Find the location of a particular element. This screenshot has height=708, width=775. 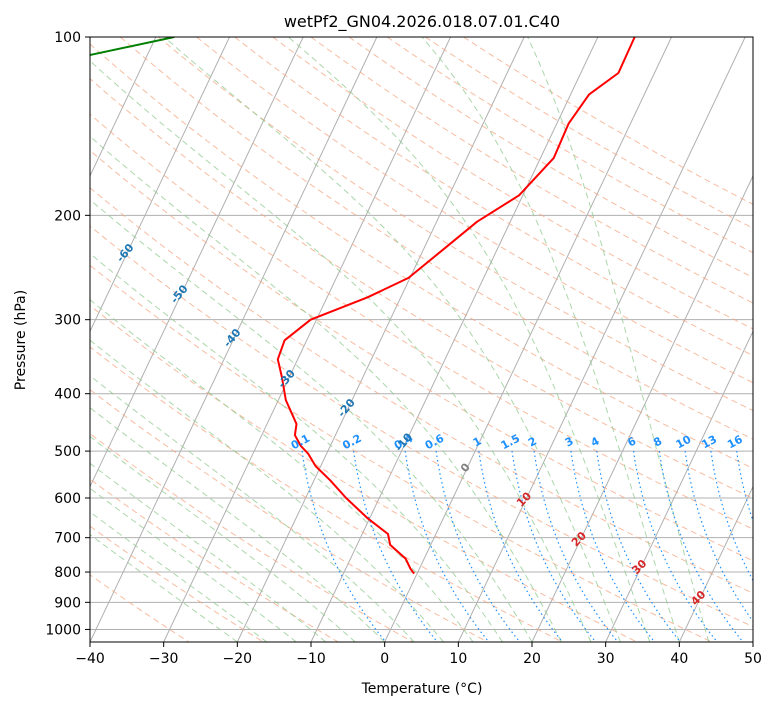

chart-title: wetPf2_GN04.2026.018.07.01.C40 is located at coordinates (422, 22).